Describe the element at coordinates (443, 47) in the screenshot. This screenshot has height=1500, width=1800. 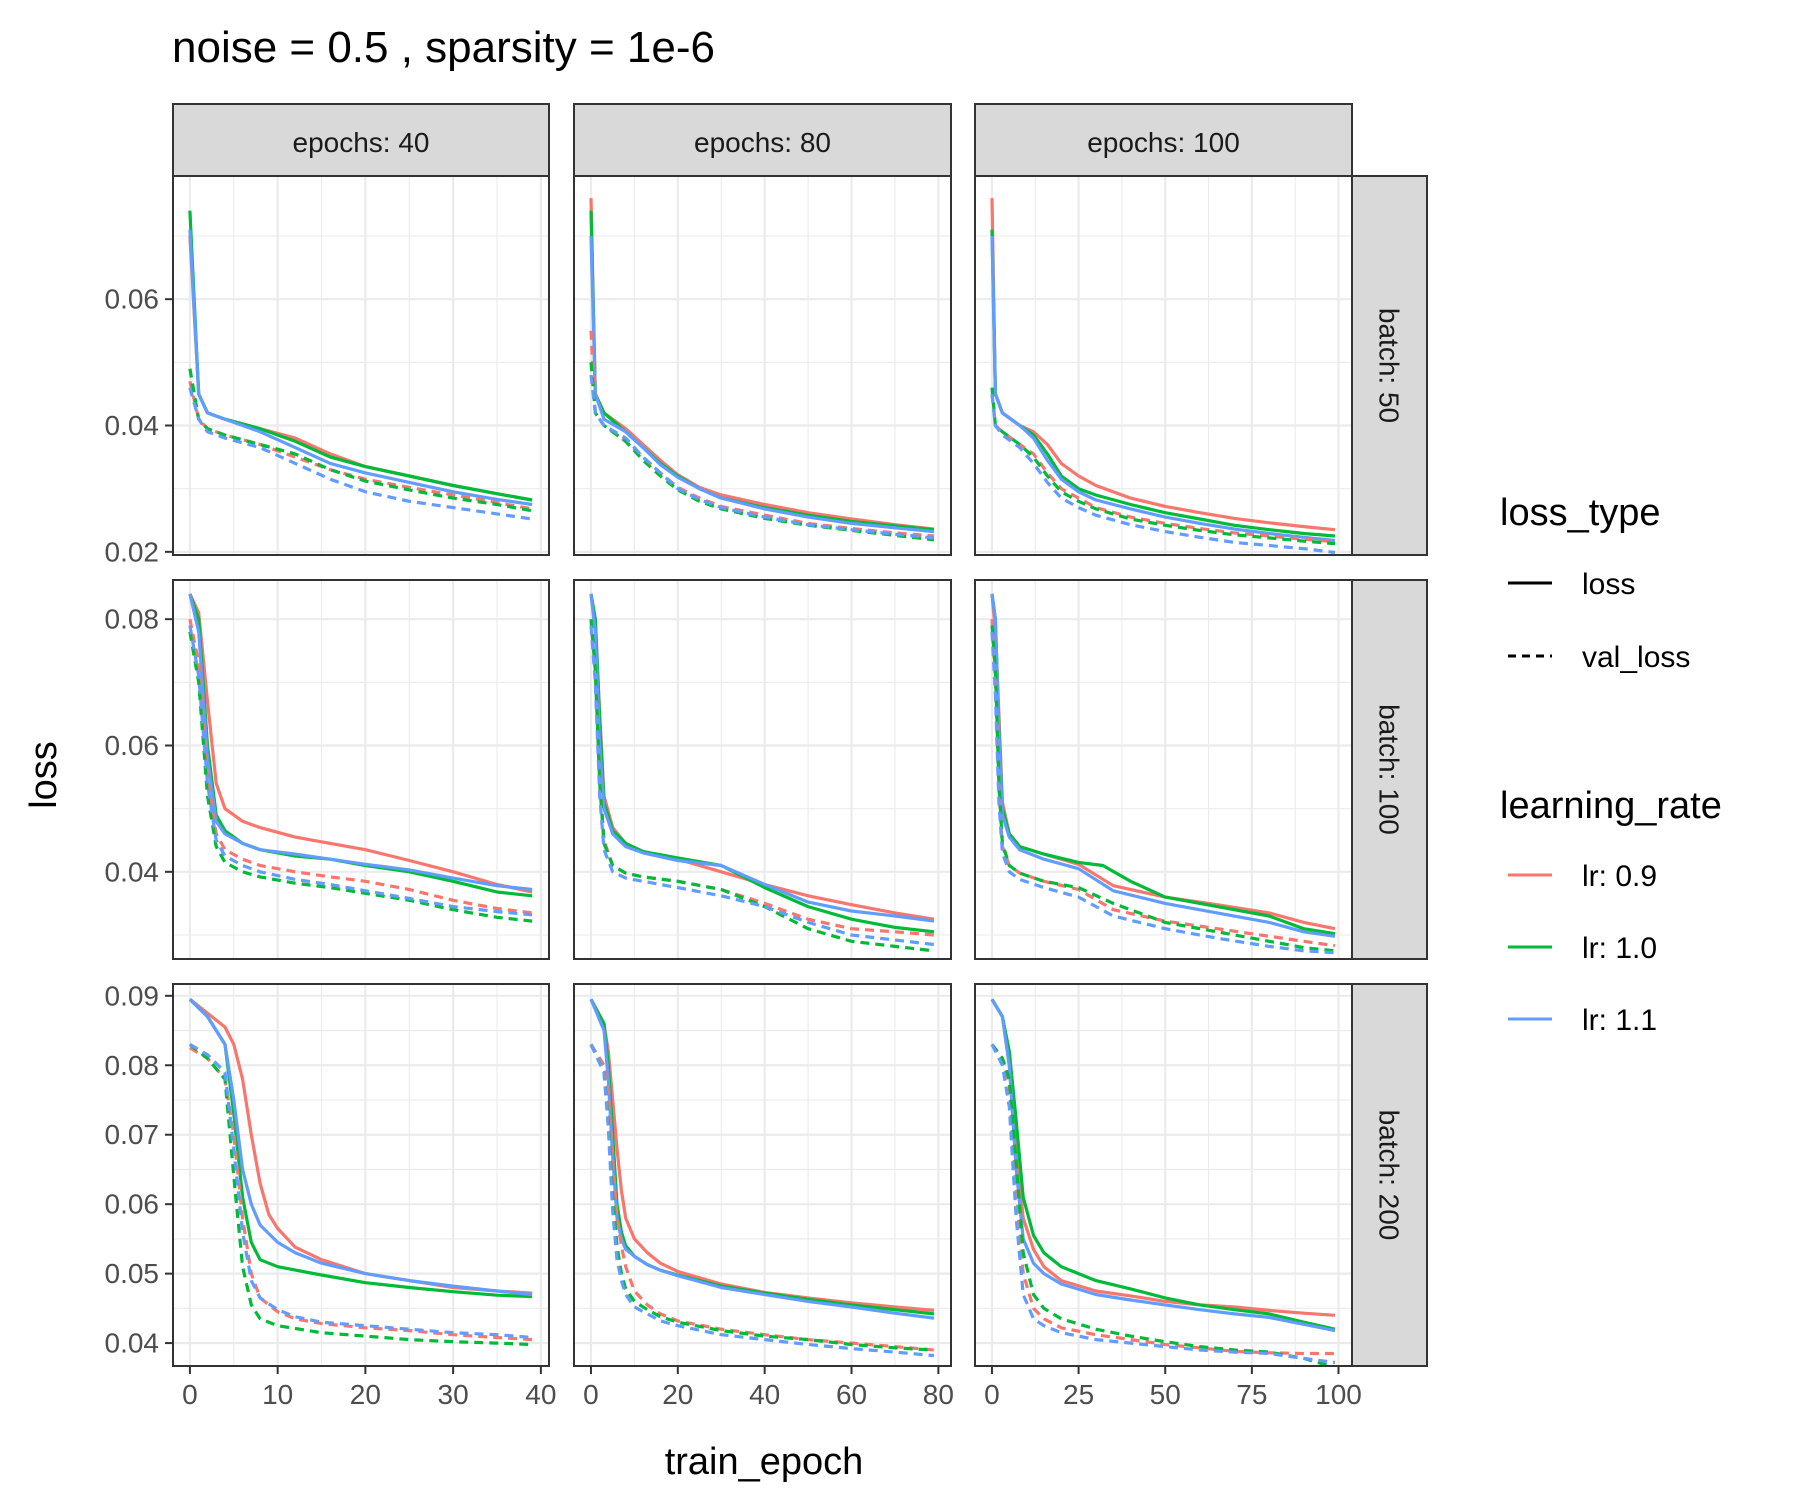
I see `chart-title: noise = 0.5 , sparsity = 1e-6` at that location.